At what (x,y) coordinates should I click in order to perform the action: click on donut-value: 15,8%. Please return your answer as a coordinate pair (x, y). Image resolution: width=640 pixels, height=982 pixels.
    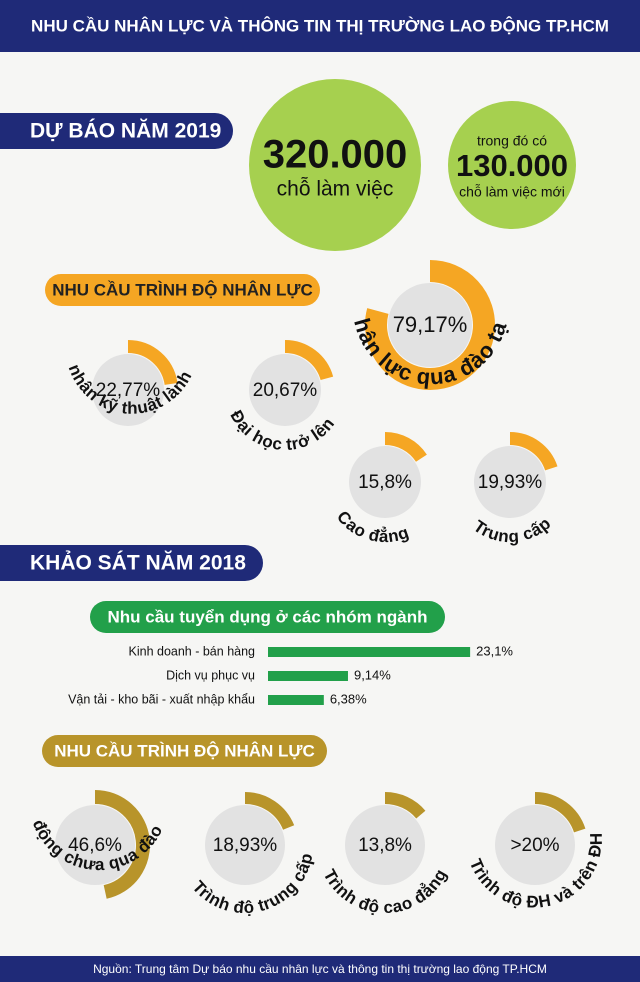
    Looking at the image, I should click on (385, 482).